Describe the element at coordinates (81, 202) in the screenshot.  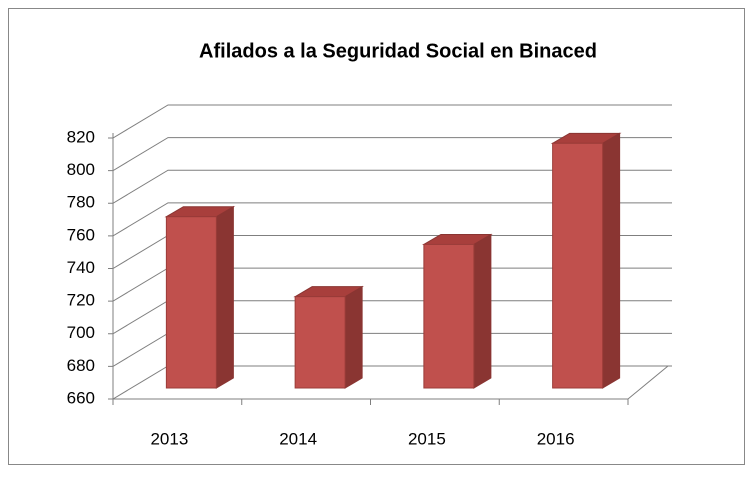
I see `y-tick-label: 780` at that location.